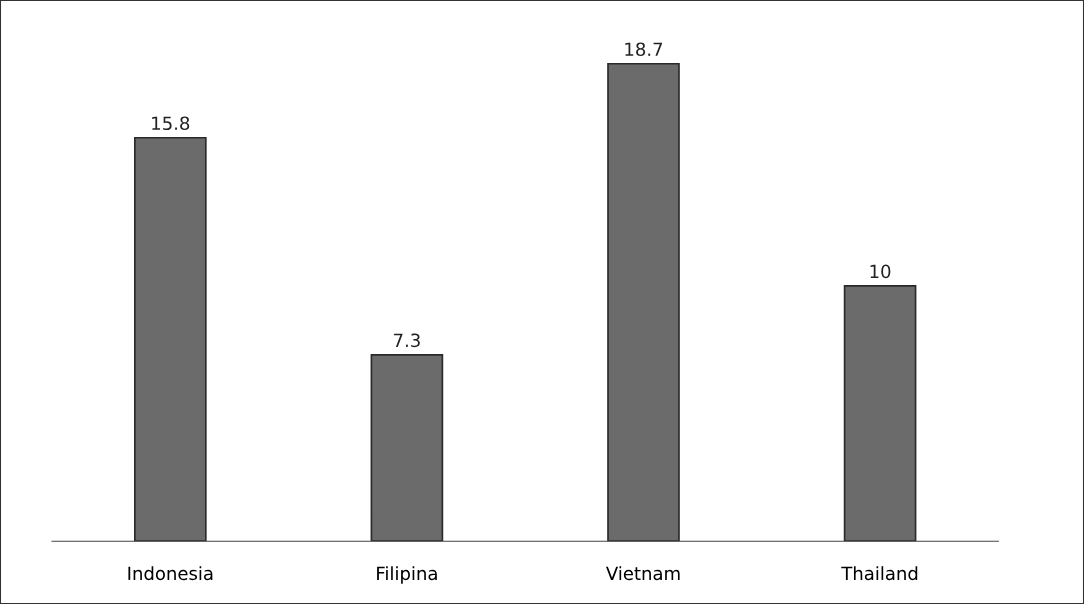  Describe the element at coordinates (407, 575) in the screenshot. I see `x-tick-label: Filipina` at that location.